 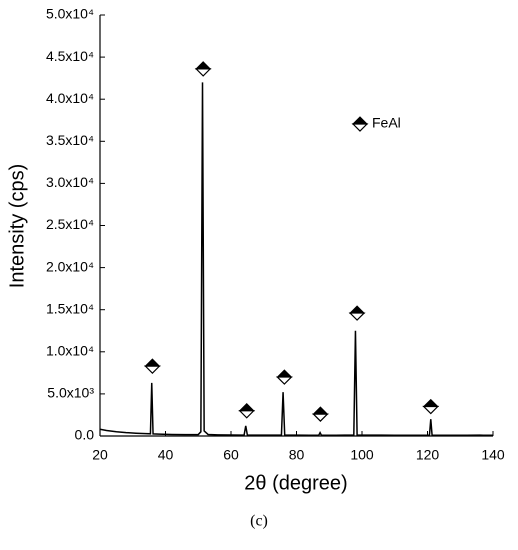 What do you see at coordinates (166, 455) in the screenshot?
I see `x-tick-label: 40` at bounding box center [166, 455].